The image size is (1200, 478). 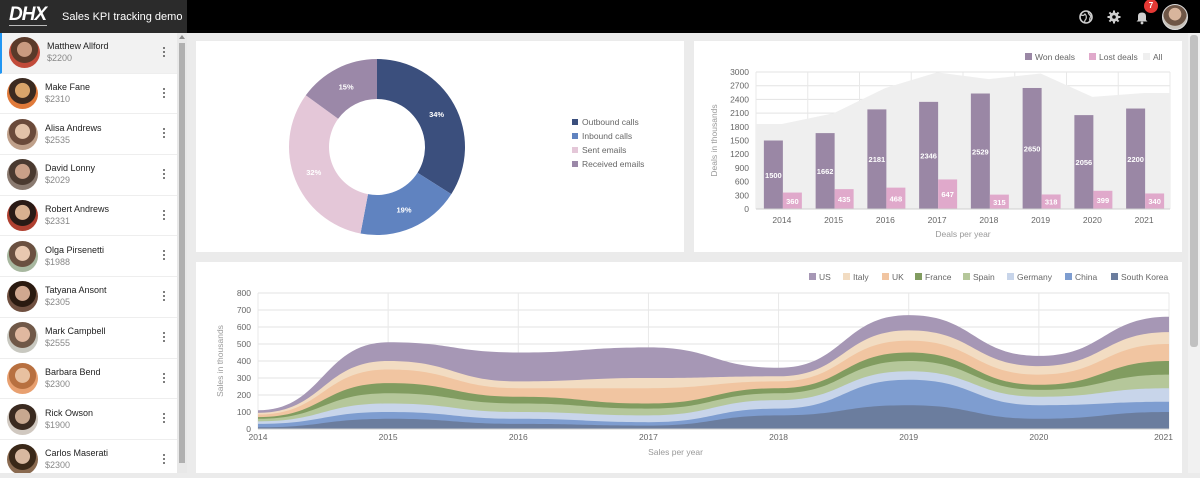 What do you see at coordinates (1194, 191) in the screenshot?
I see `main-scroll-thumb` at bounding box center [1194, 191].